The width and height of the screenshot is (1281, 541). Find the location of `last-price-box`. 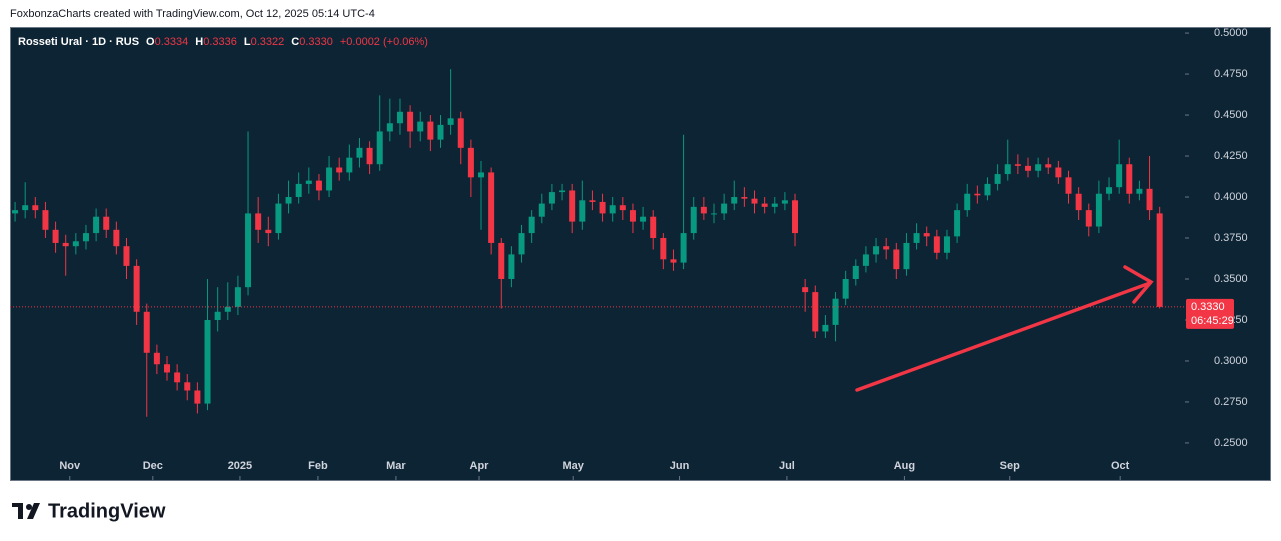

last-price-box is located at coordinates (1210, 313).